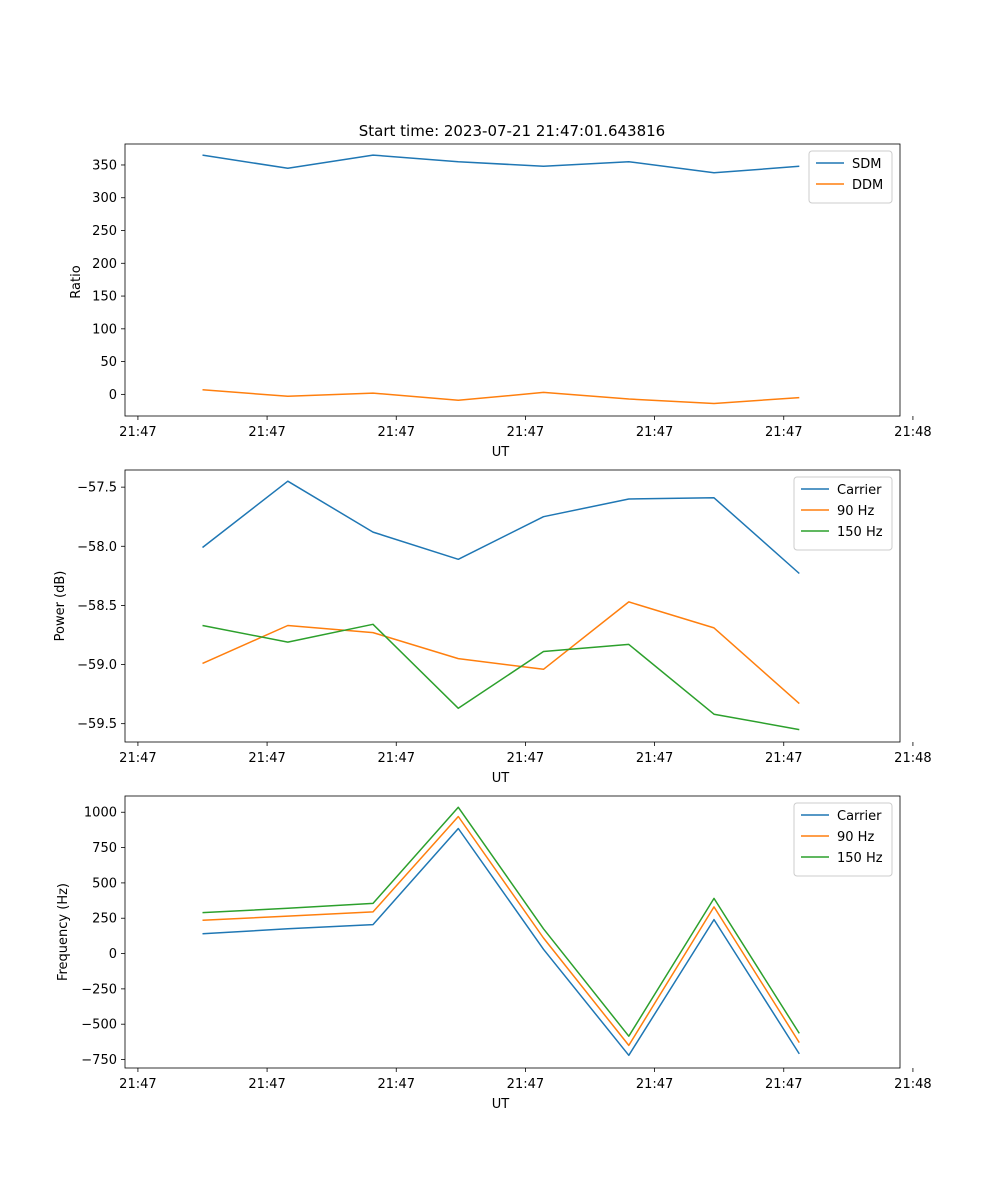 The height and width of the screenshot is (1200, 1000). I want to click on legend: SDM DDM, so click(850, 177).